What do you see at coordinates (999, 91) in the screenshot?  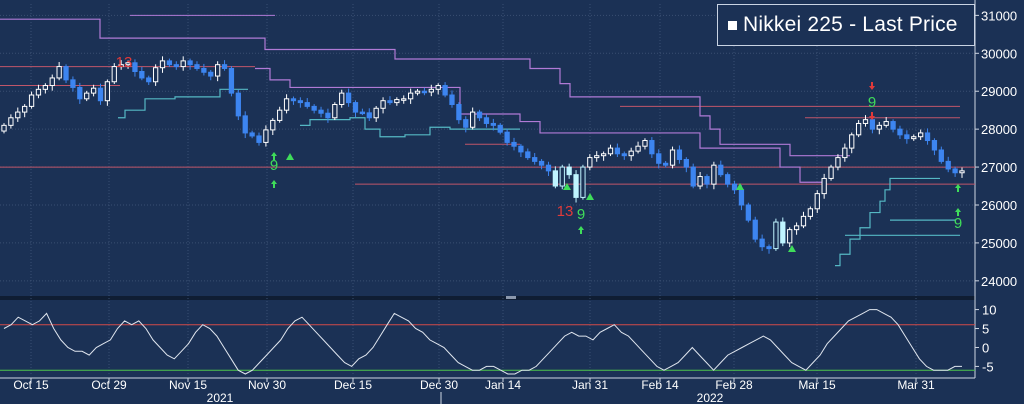 I see `price-tick-label: 29000` at bounding box center [999, 91].